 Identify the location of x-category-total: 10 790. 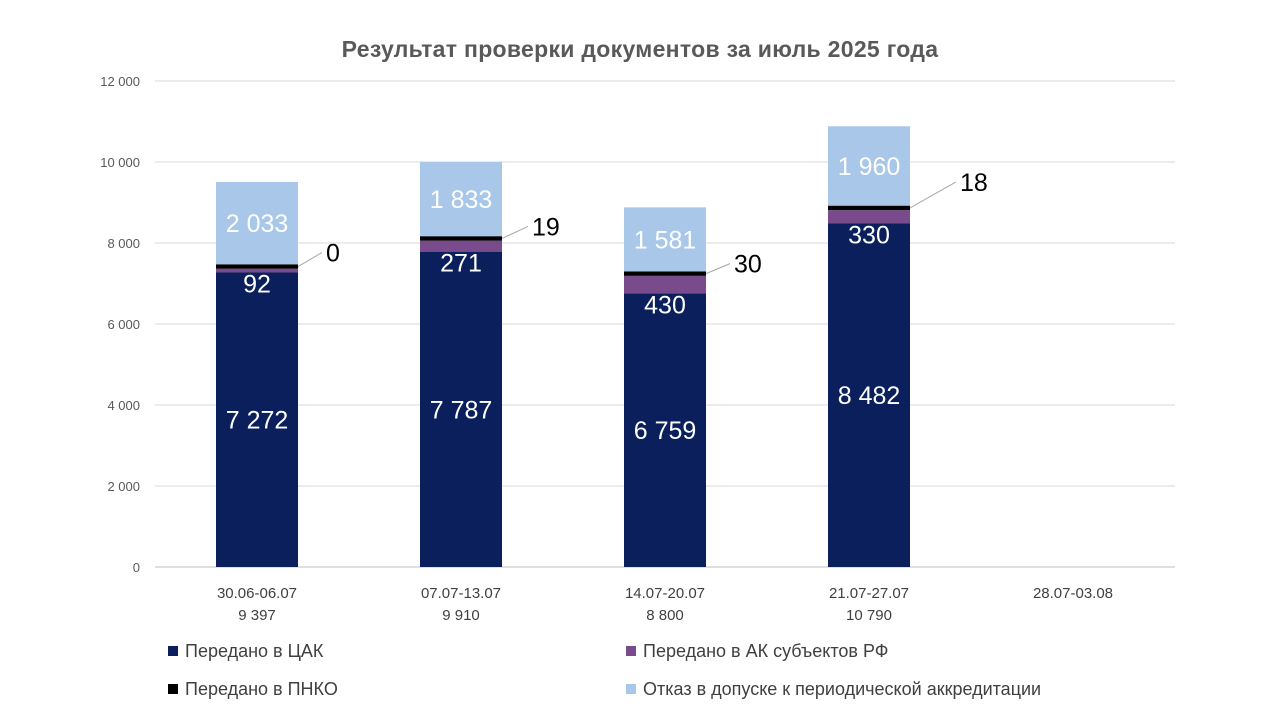
(869, 615).